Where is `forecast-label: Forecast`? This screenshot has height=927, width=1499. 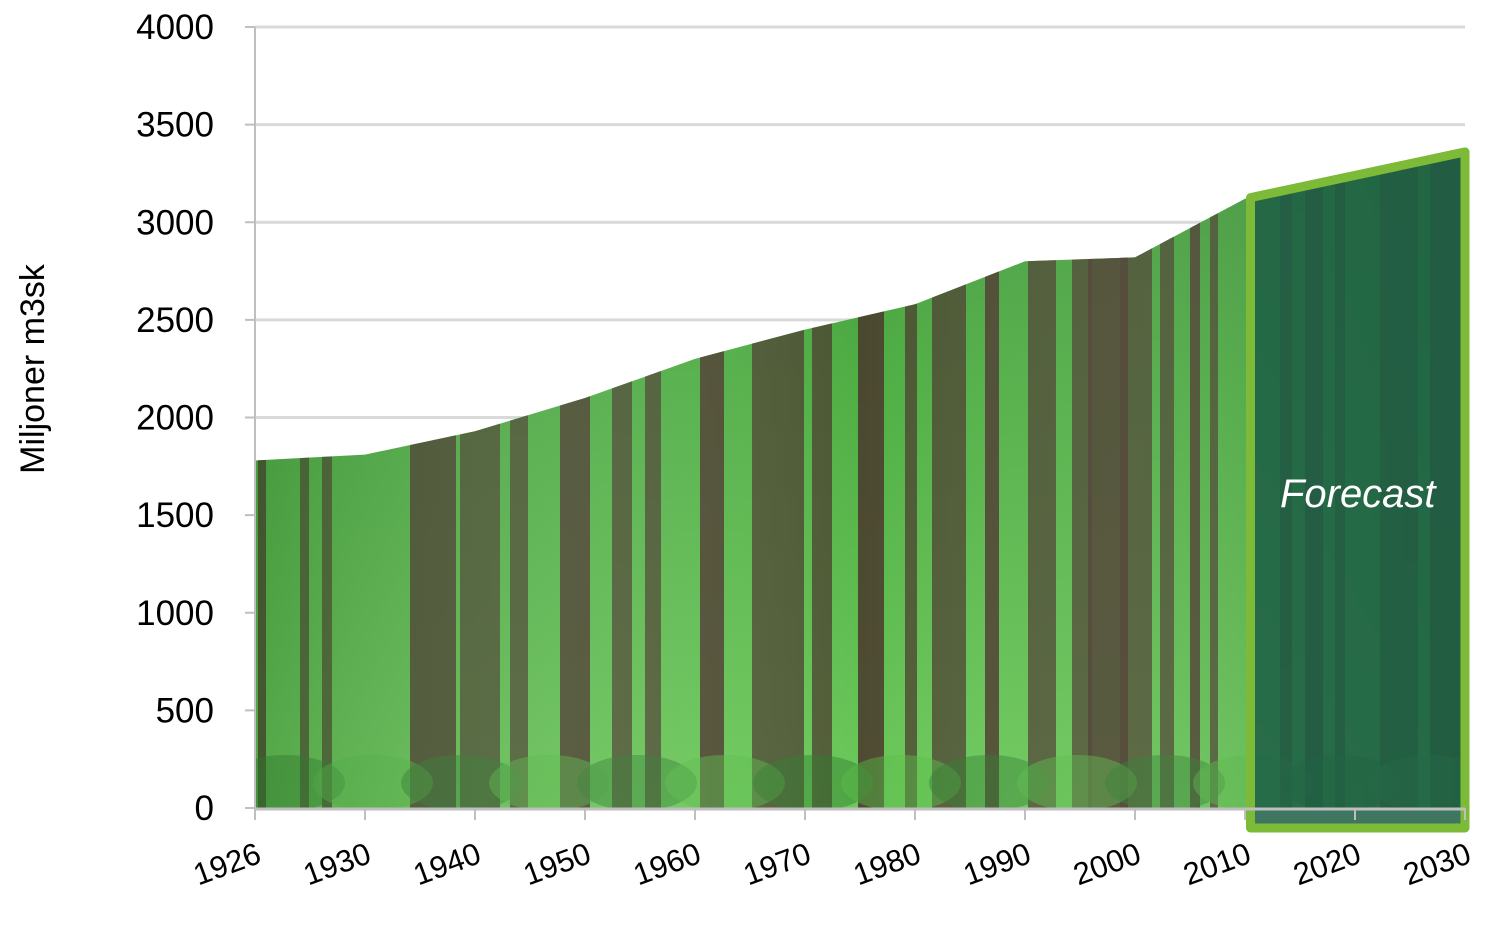 forecast-label: Forecast is located at coordinates (1358, 494).